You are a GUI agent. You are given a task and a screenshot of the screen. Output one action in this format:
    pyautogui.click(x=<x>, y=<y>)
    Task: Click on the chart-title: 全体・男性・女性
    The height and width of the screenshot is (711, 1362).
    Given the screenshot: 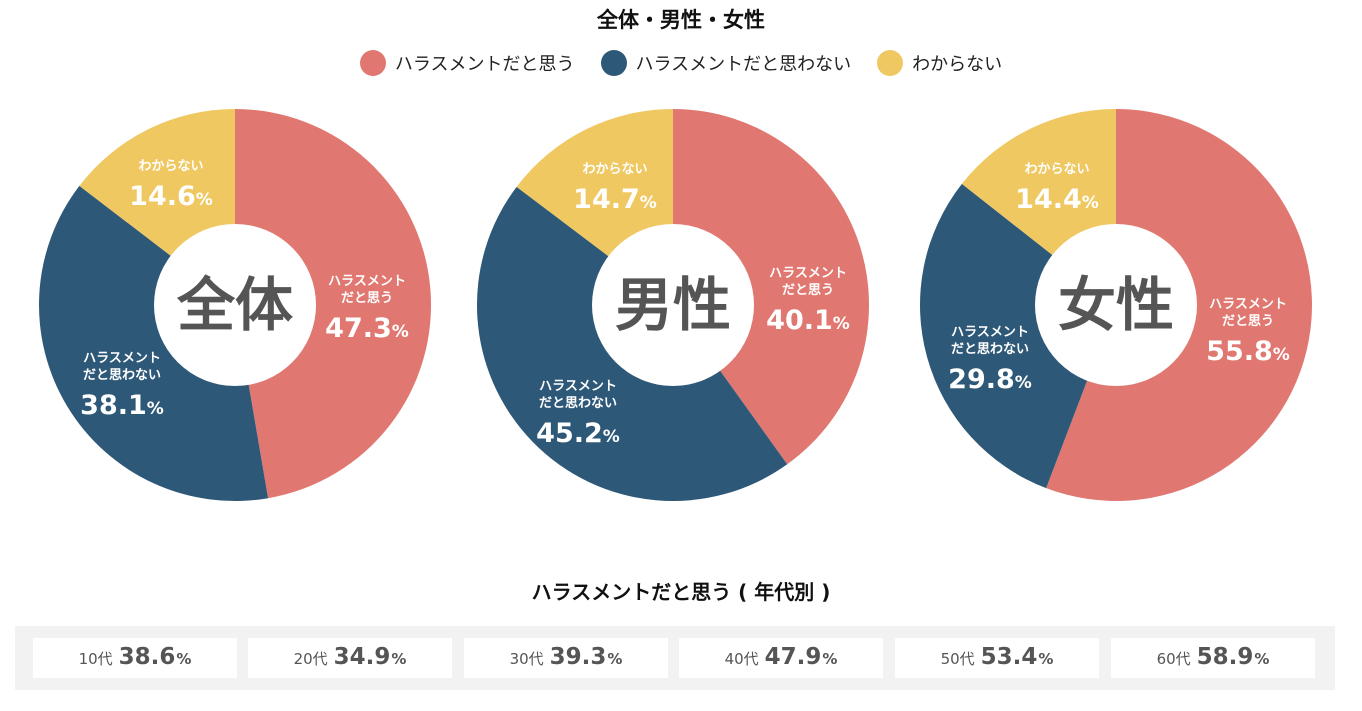 What is the action you would take?
    pyautogui.click(x=681, y=20)
    